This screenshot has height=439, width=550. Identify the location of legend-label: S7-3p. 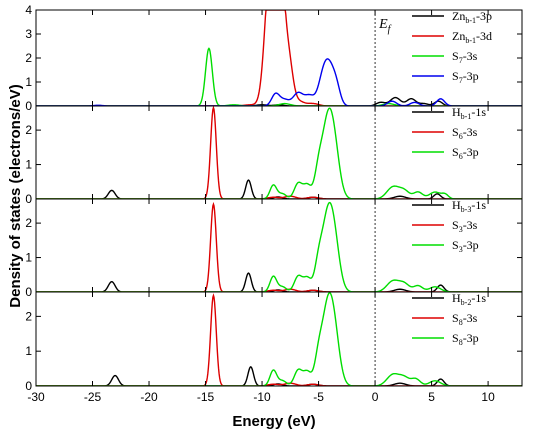
(465, 77).